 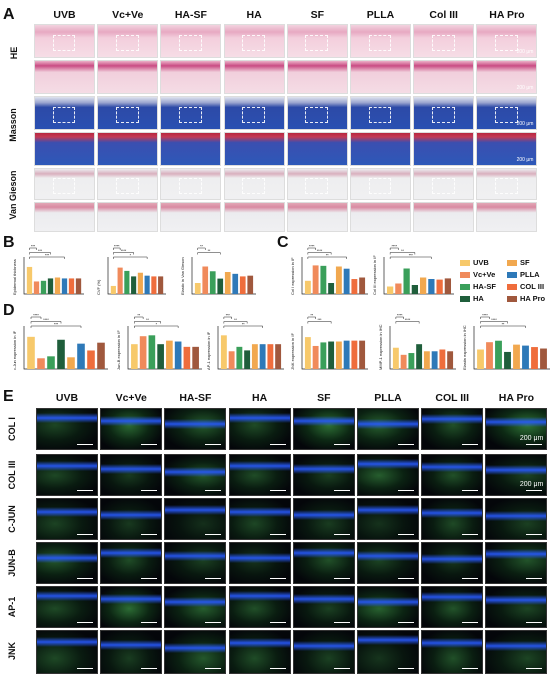 I want to click on panel-label-a: A, so click(x=9, y=14).